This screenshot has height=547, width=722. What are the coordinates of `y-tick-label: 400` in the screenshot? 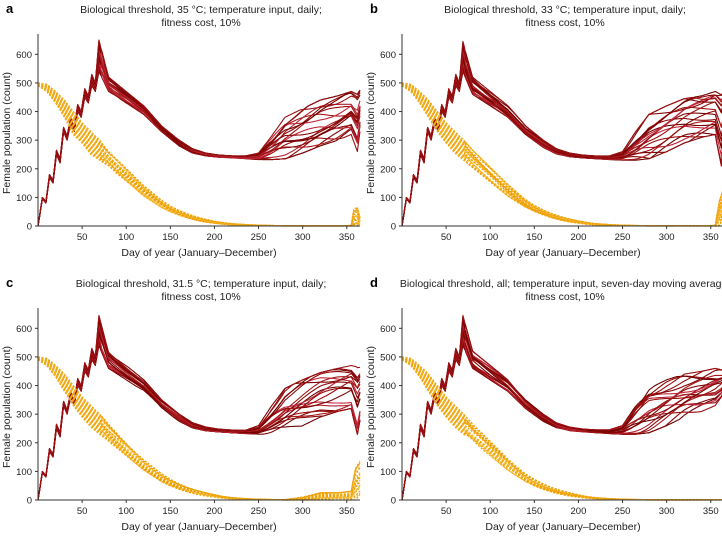 It's located at (388, 386).